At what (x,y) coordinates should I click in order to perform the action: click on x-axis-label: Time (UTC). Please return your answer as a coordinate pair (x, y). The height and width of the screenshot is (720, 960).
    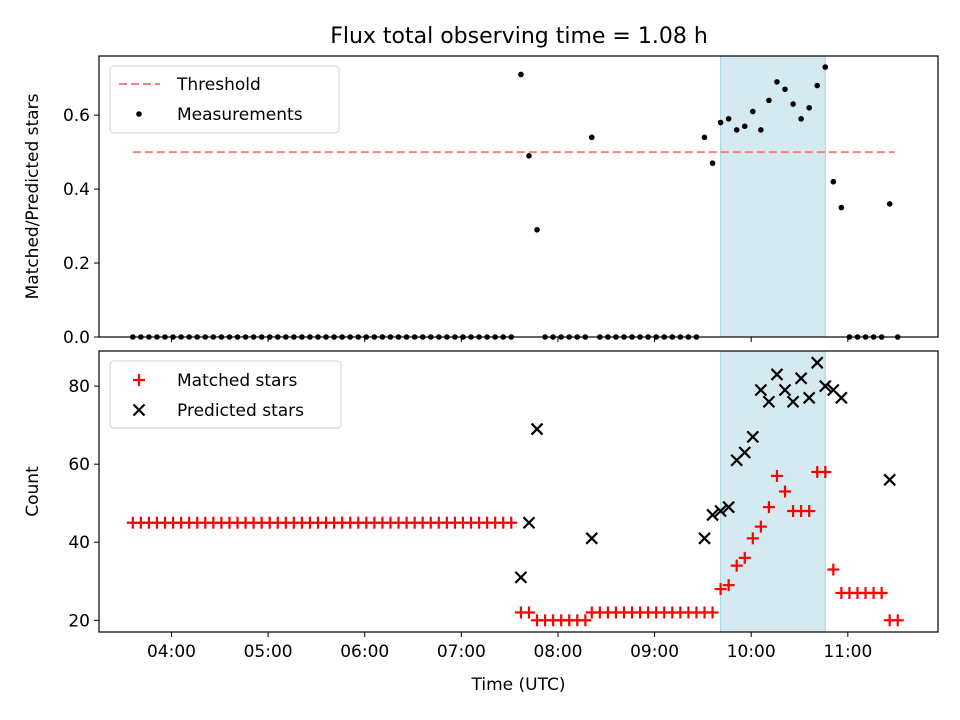
    Looking at the image, I should click on (518, 685).